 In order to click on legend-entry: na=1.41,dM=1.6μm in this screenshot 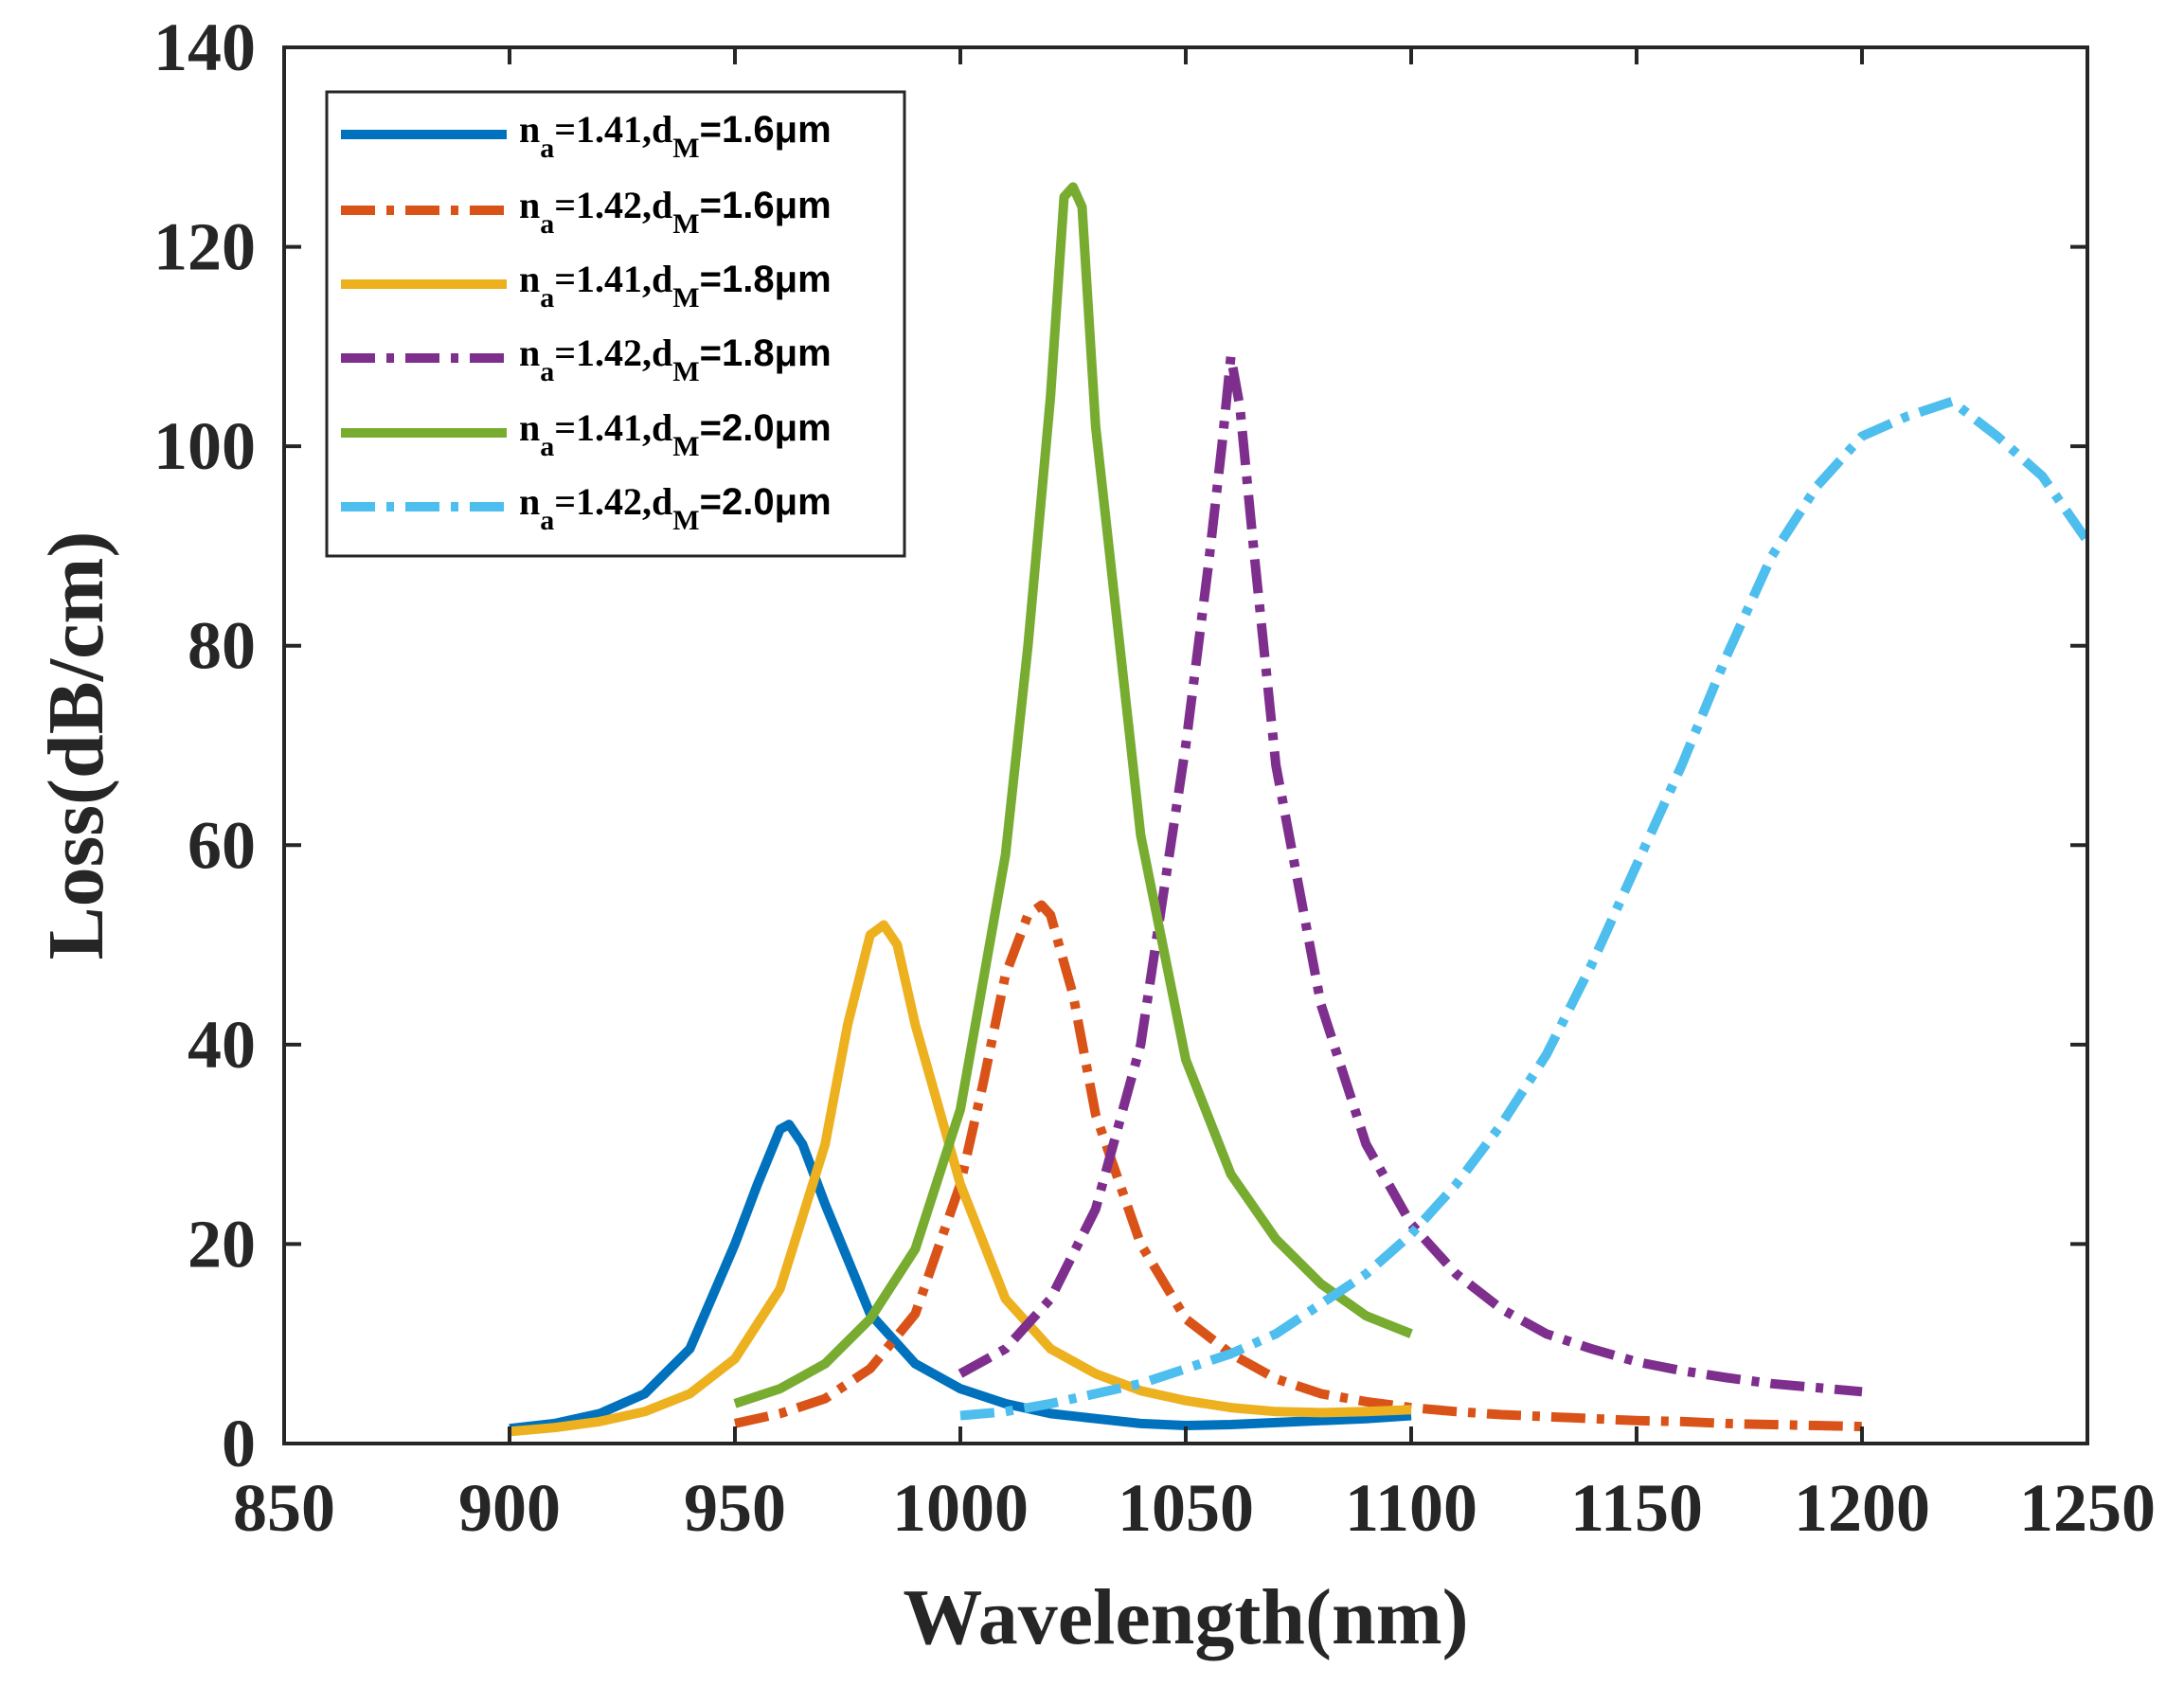, I will do `click(586, 136)`.